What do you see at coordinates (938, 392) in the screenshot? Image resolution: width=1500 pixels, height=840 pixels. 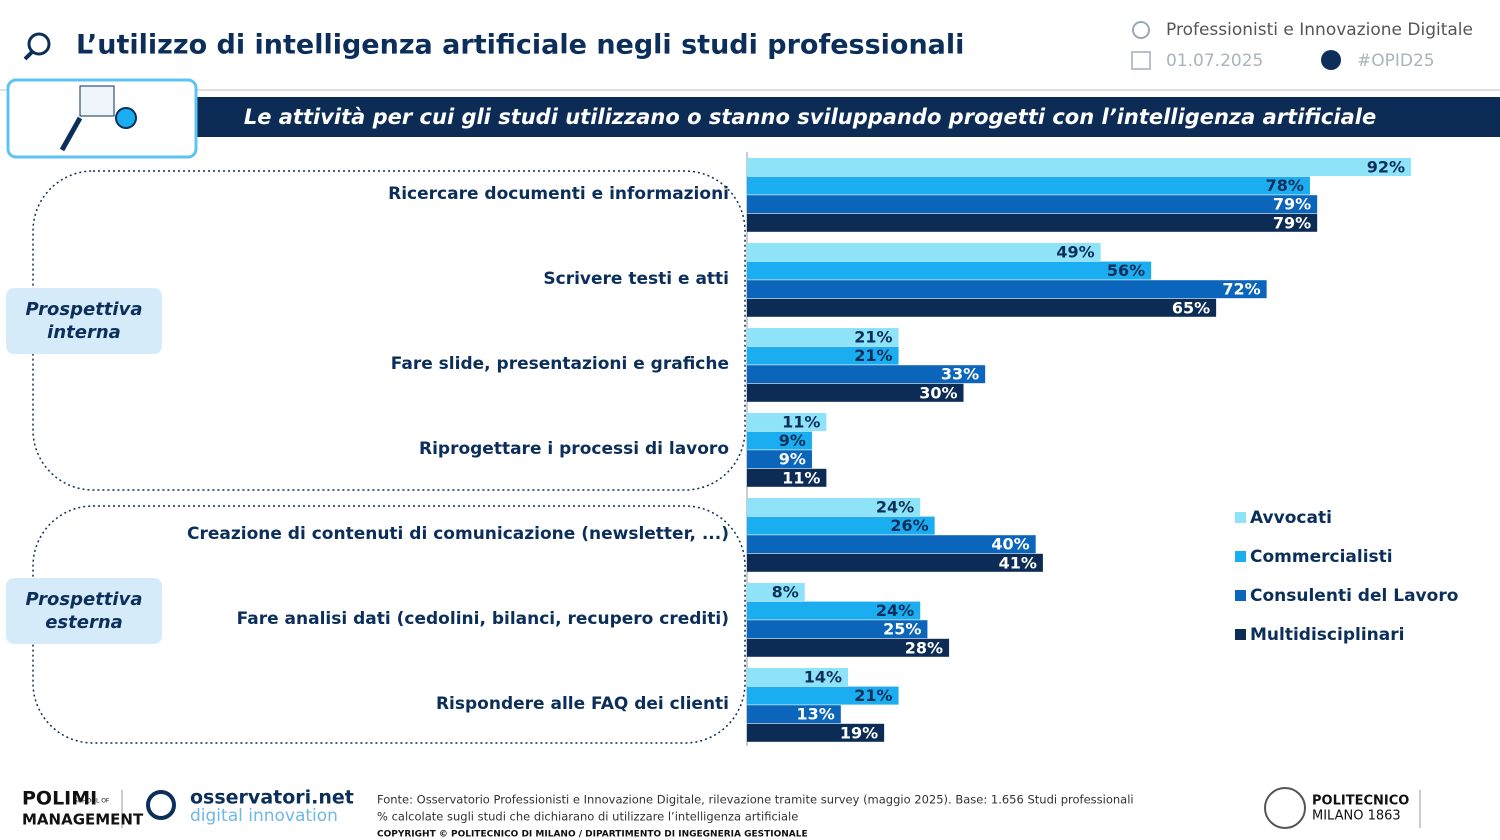 I see `value-label: 30%` at bounding box center [938, 392].